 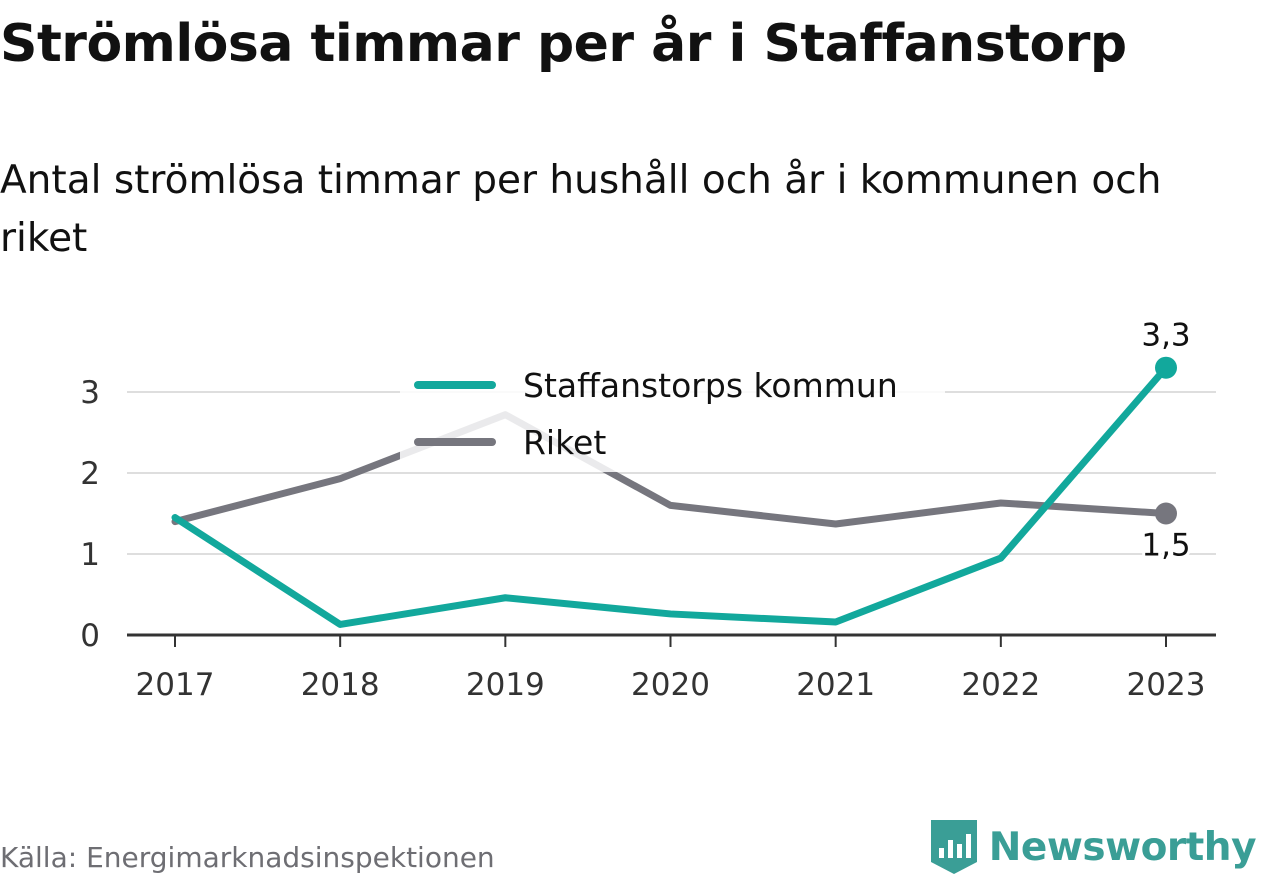 I want to click on legend-backdrop, so click(x=672, y=412).